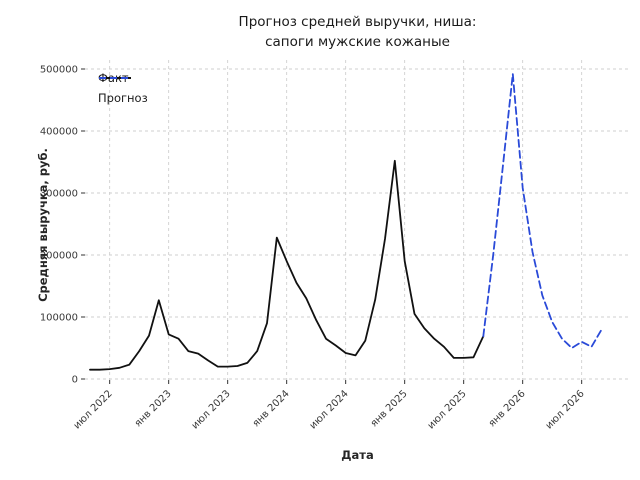 This screenshot has width=640, height=480. What do you see at coordinates (447, 409) in the screenshot?
I see `x-tick-label: июл 2025` at bounding box center [447, 409].